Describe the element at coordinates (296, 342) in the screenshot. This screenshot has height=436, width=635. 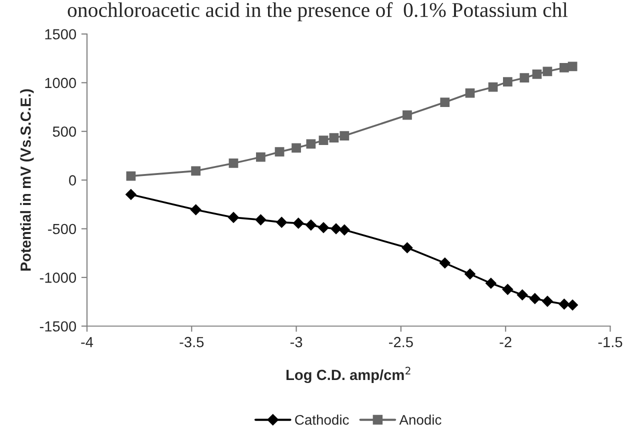
I see `x-tick-label: -3` at that location.